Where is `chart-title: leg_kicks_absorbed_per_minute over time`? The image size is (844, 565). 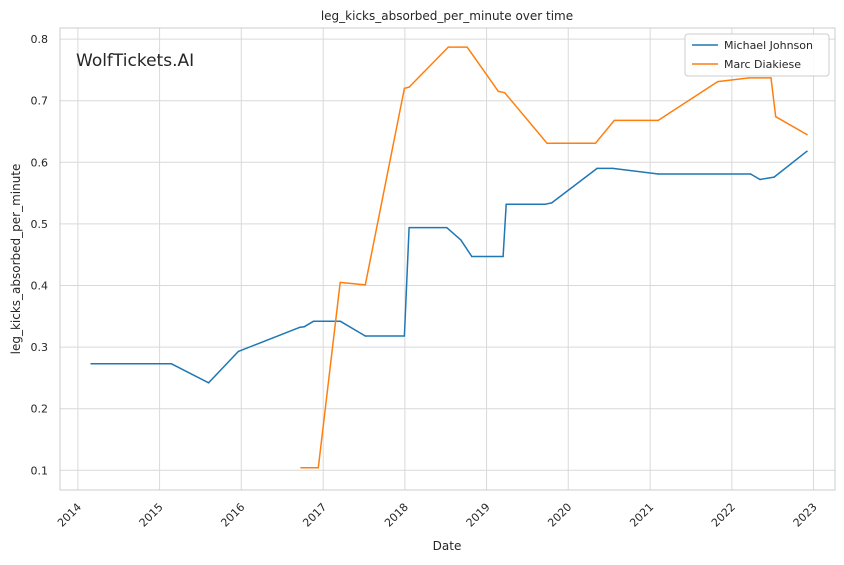 chart-title: leg_kicks_absorbed_per_minute over time is located at coordinates (447, 16).